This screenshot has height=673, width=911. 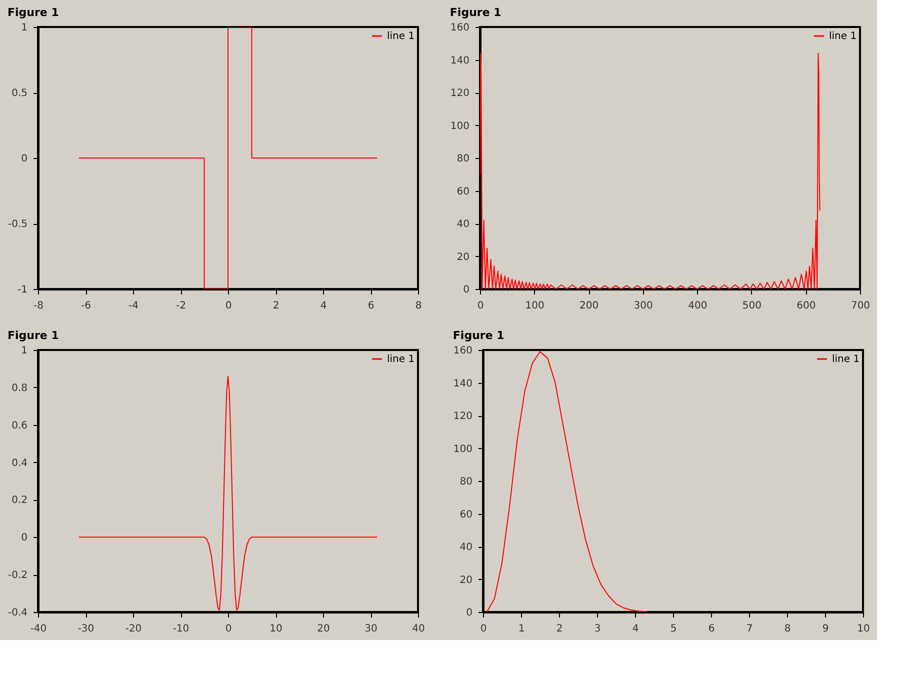 What do you see at coordinates (20, 93) in the screenshot?
I see `y-tick-label: 0.5` at bounding box center [20, 93].